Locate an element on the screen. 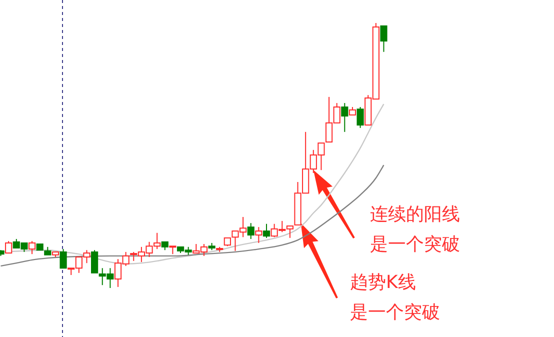 The height and width of the screenshot is (337, 554). annotation: 趋势K线是一个突破 is located at coordinates (395, 297).